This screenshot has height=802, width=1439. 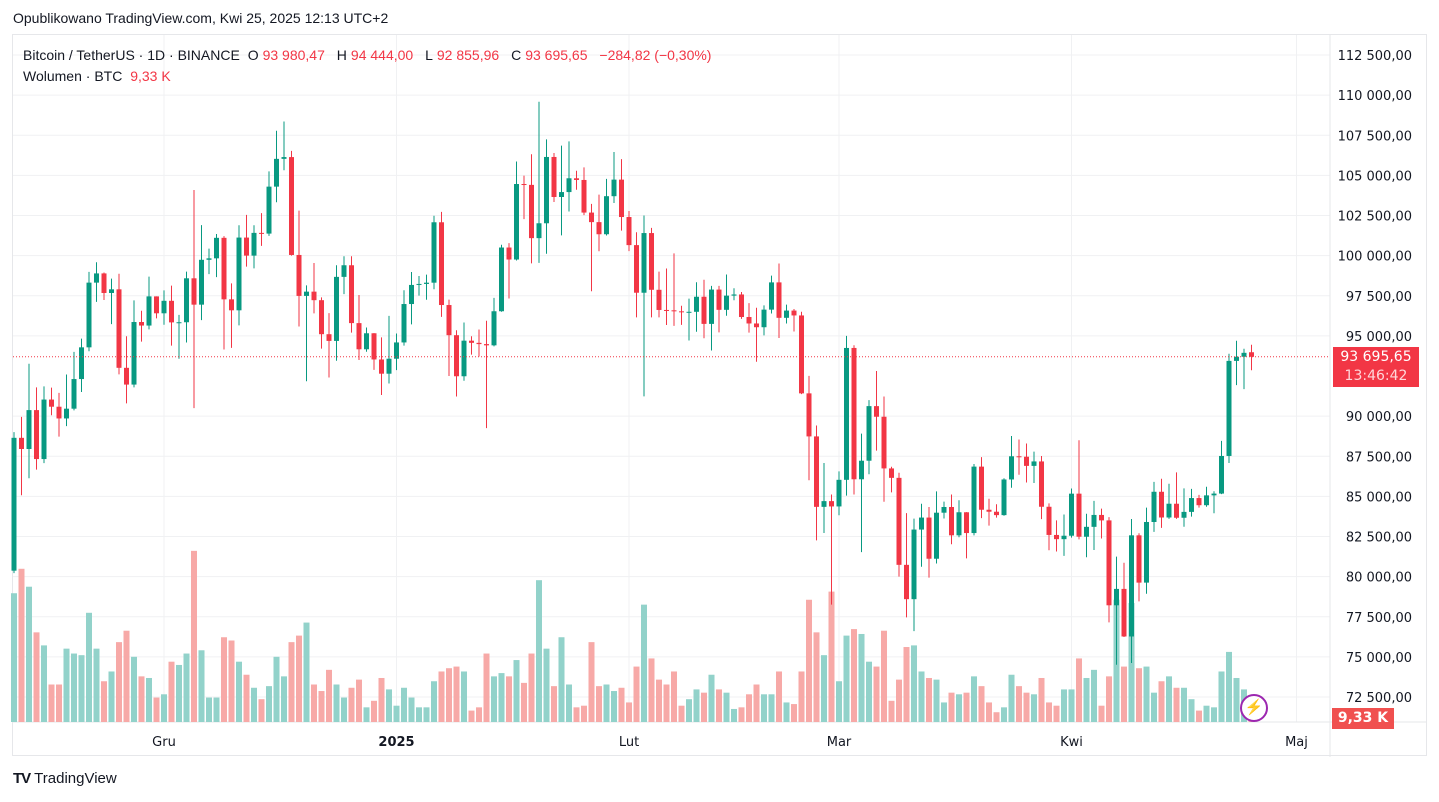 What do you see at coordinates (839, 742) in the screenshot?
I see `time-tick-label: Mar` at bounding box center [839, 742].